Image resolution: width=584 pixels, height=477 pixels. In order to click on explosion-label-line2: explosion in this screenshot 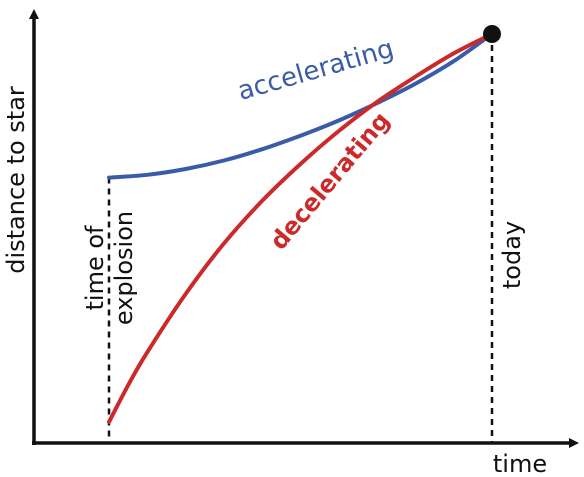, I will do `click(124, 268)`.